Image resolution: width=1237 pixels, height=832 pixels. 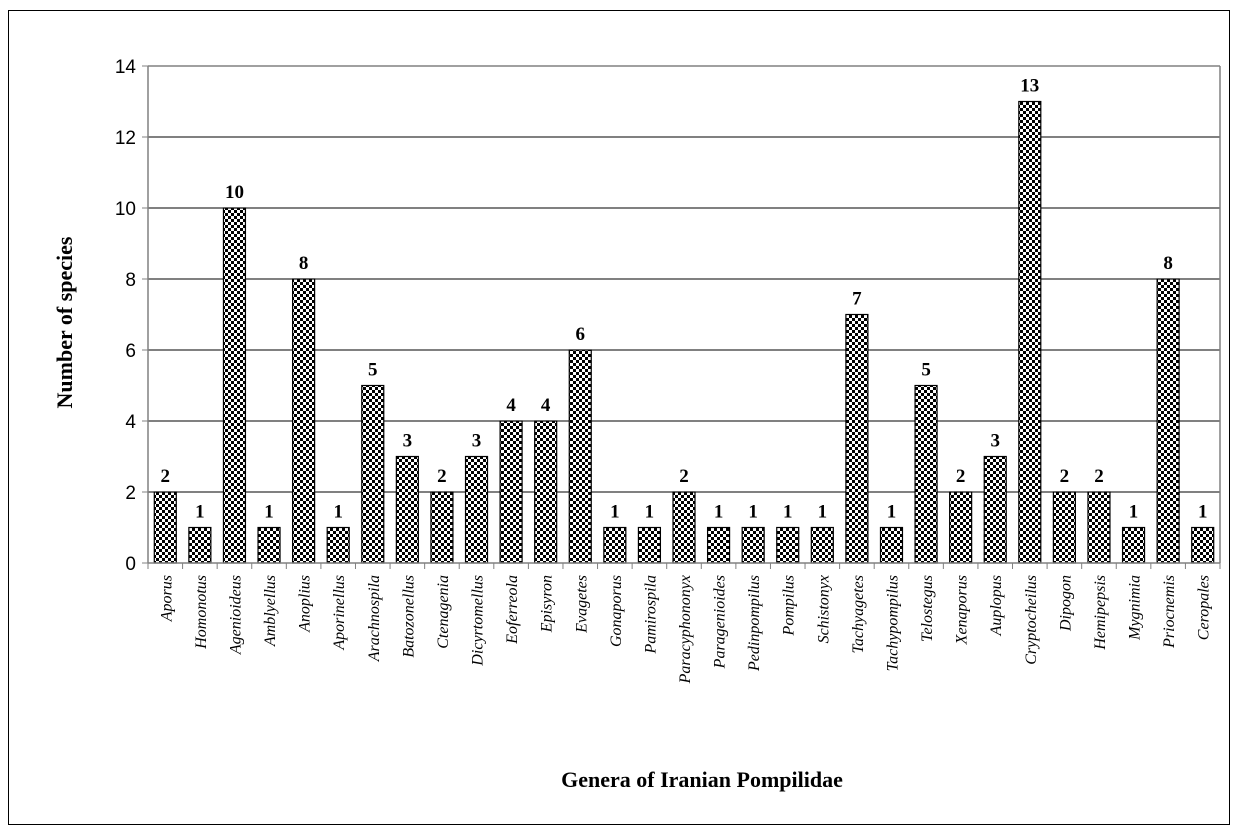 I want to click on data-label: 7, so click(x=857, y=299).